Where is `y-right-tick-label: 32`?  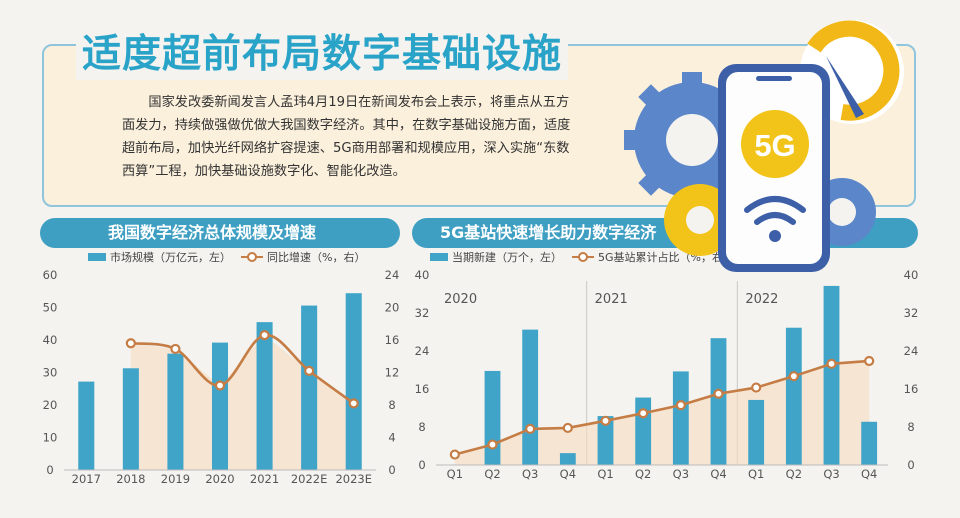
y-right-tick-label: 32 is located at coordinates (911, 313).